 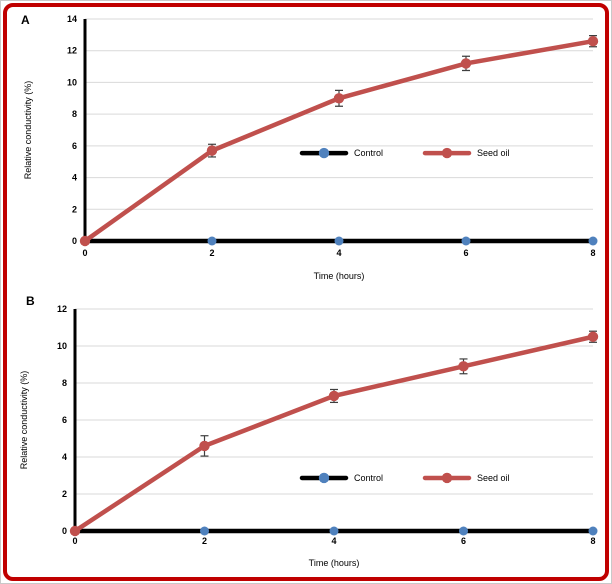 I want to click on panel-label-a: A, so click(x=25, y=20).